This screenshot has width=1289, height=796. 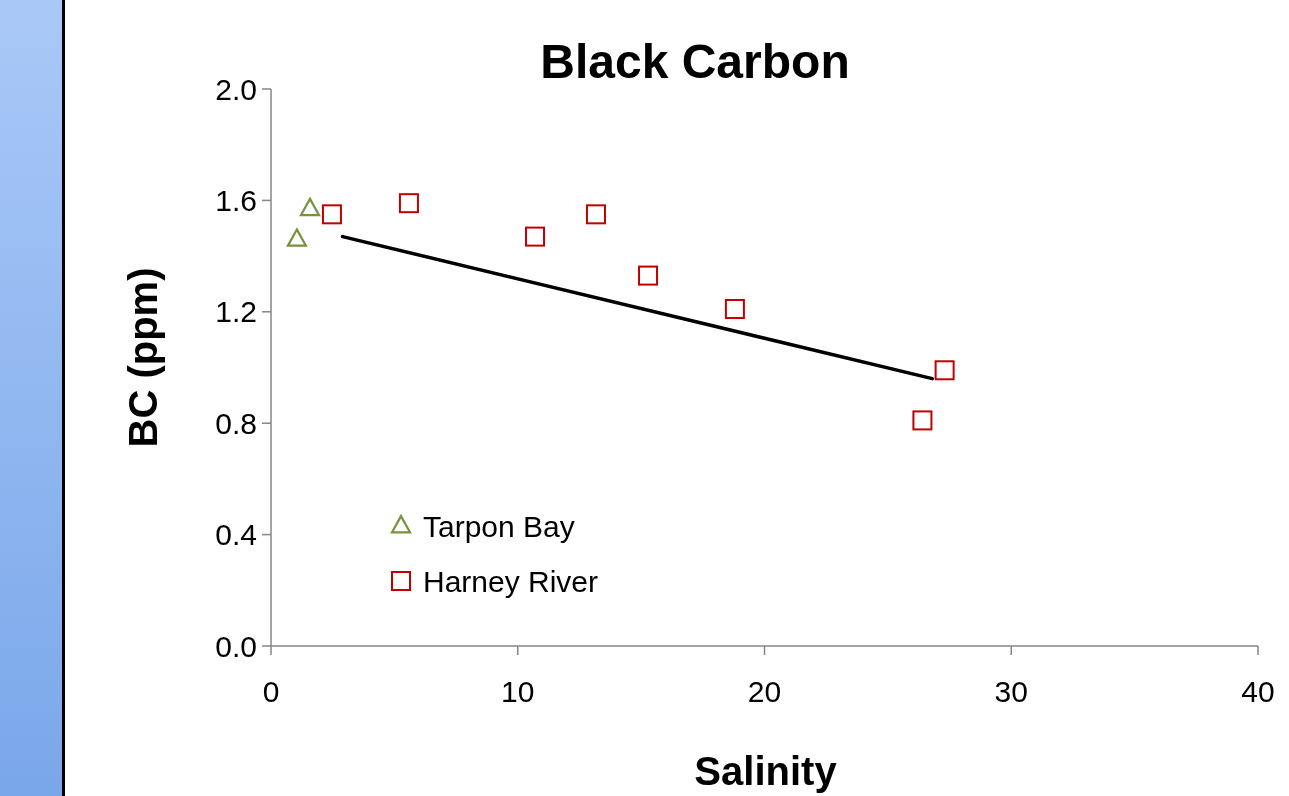 What do you see at coordinates (143, 357) in the screenshot?
I see `y-axis-title: BC (ppm)` at bounding box center [143, 357].